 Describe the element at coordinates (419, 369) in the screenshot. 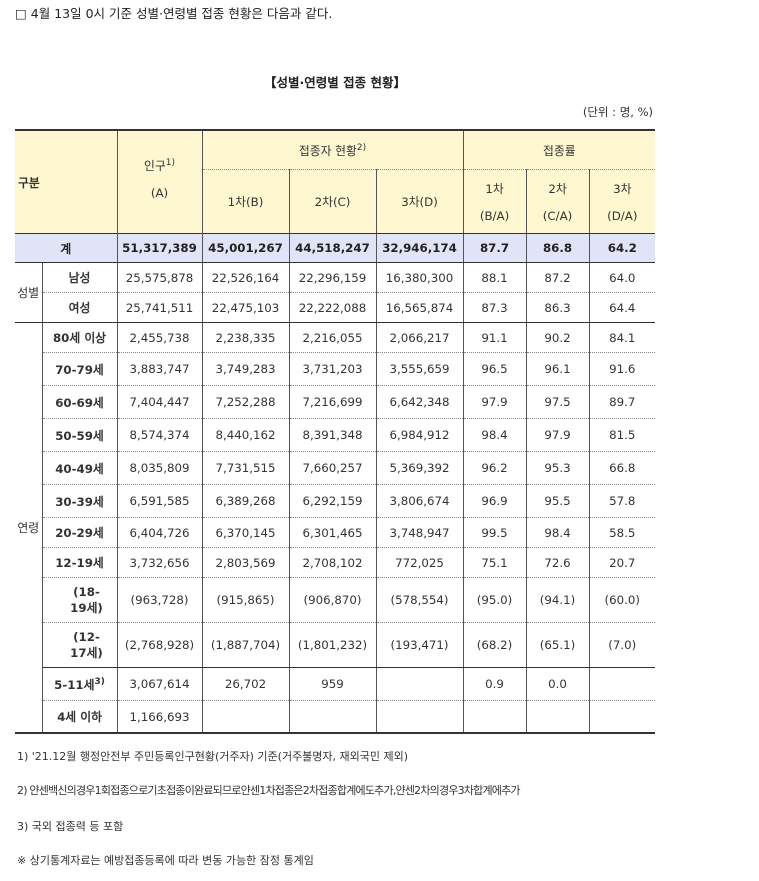

I see `cell: 3,555,659` at that location.